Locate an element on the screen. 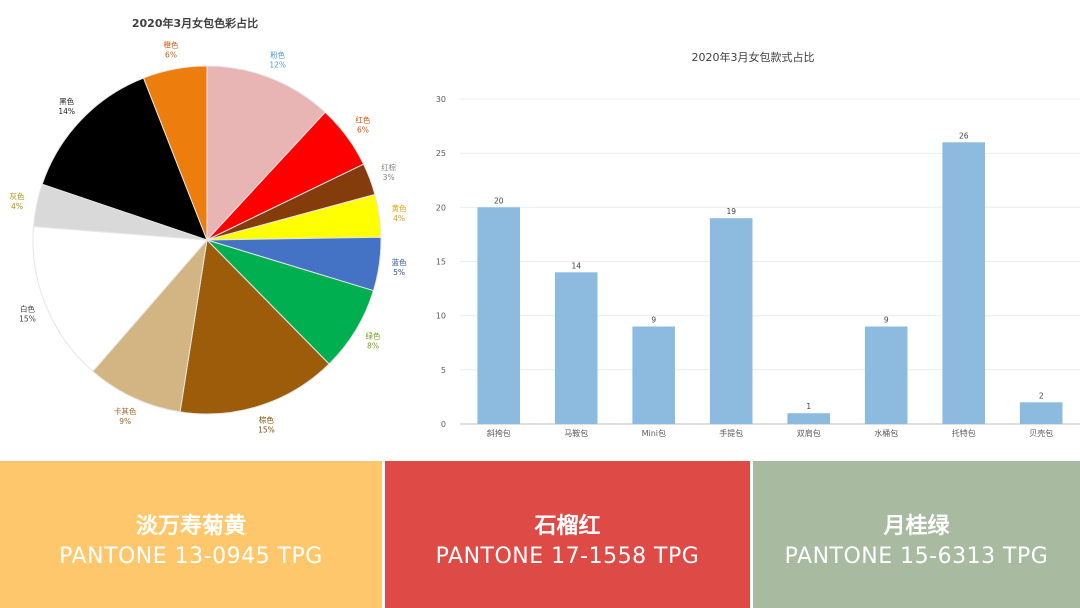  color-panel-marigold: 淡万寿菊黄 PANTONE 13-0945 TPG is located at coordinates (191, 534).